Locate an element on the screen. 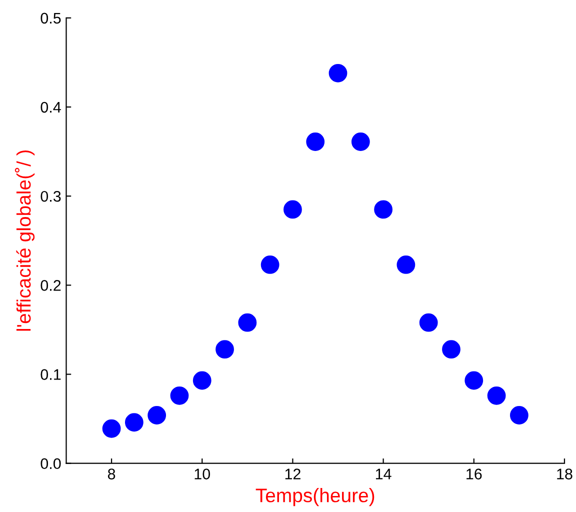  y-axis-title: l'efficacité globale(˚/ ) is located at coordinates (24, 240).